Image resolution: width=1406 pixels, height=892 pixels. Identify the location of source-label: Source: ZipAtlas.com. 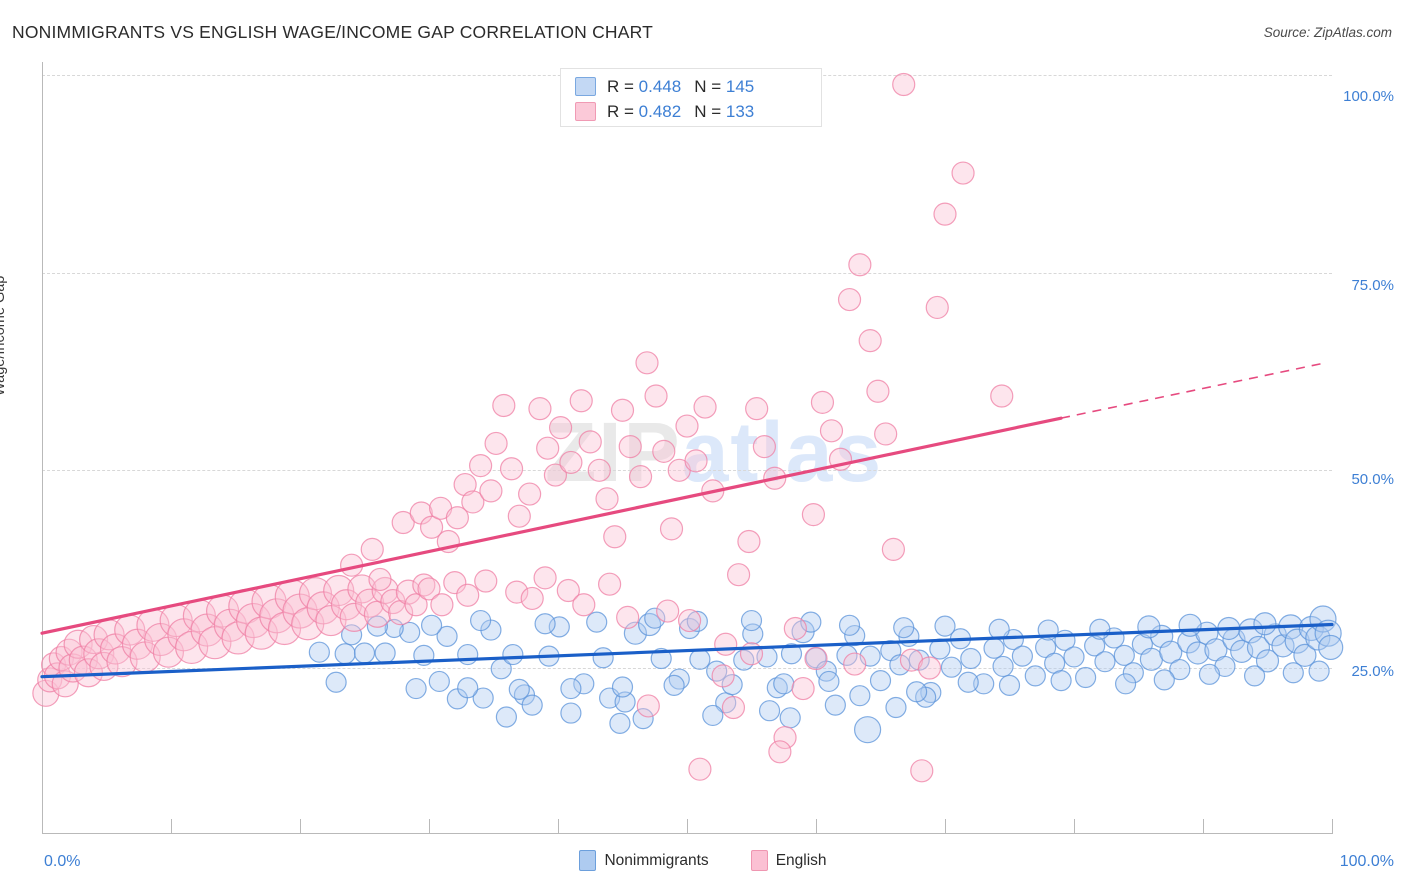
(1327, 32).